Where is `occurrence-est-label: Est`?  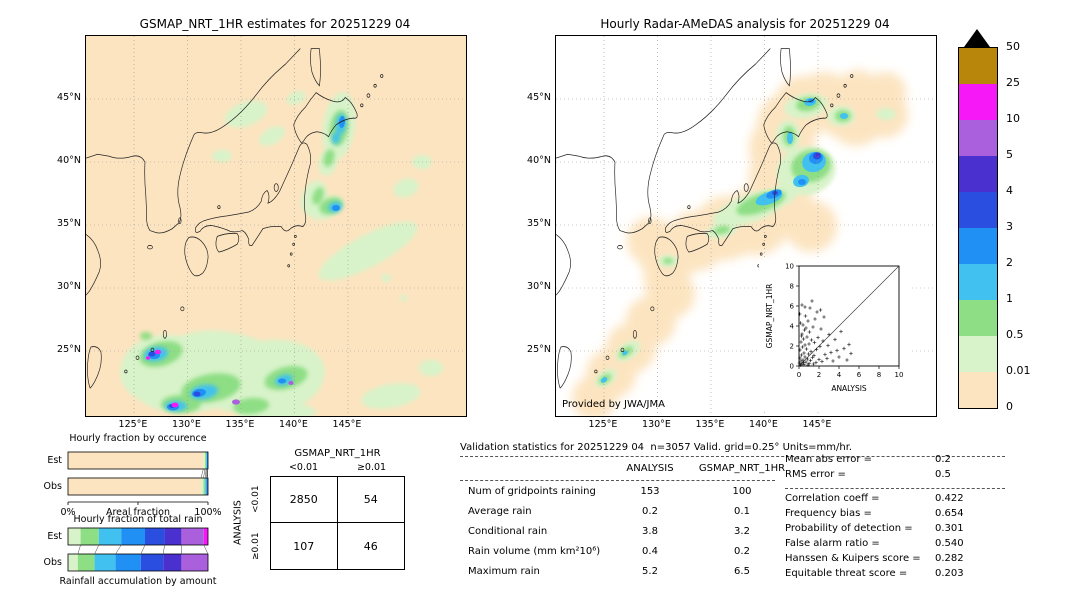 occurrence-est-label: Est is located at coordinates (54, 460).